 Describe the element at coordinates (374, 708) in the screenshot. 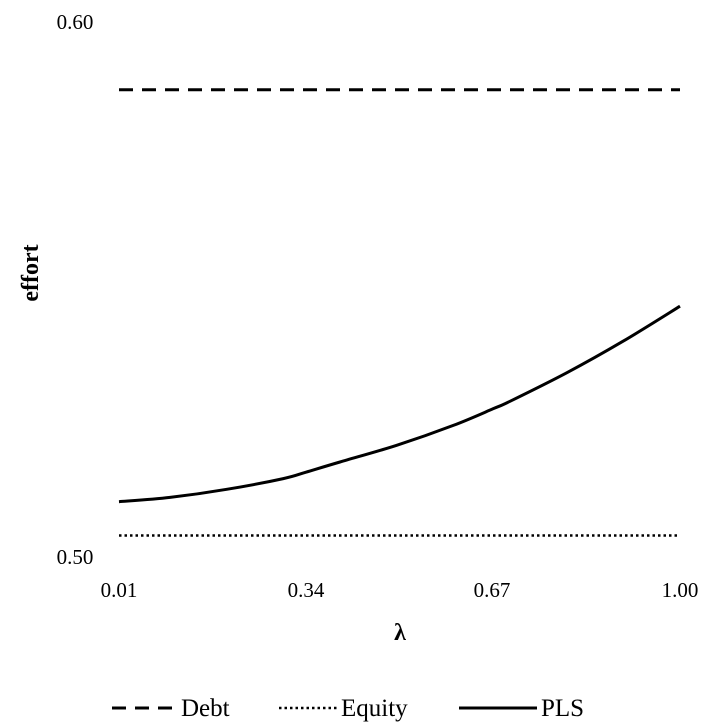

I see `legend-label-equity: Equity` at that location.